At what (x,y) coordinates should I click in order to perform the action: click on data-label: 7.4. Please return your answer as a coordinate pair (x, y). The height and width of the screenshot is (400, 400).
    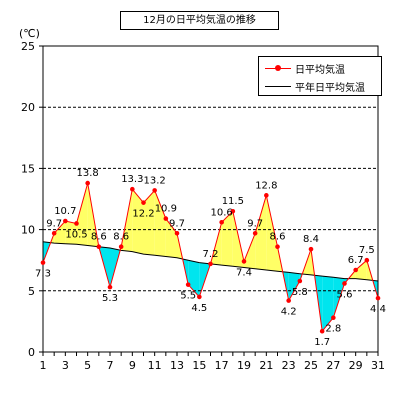
    Looking at the image, I should click on (244, 272).